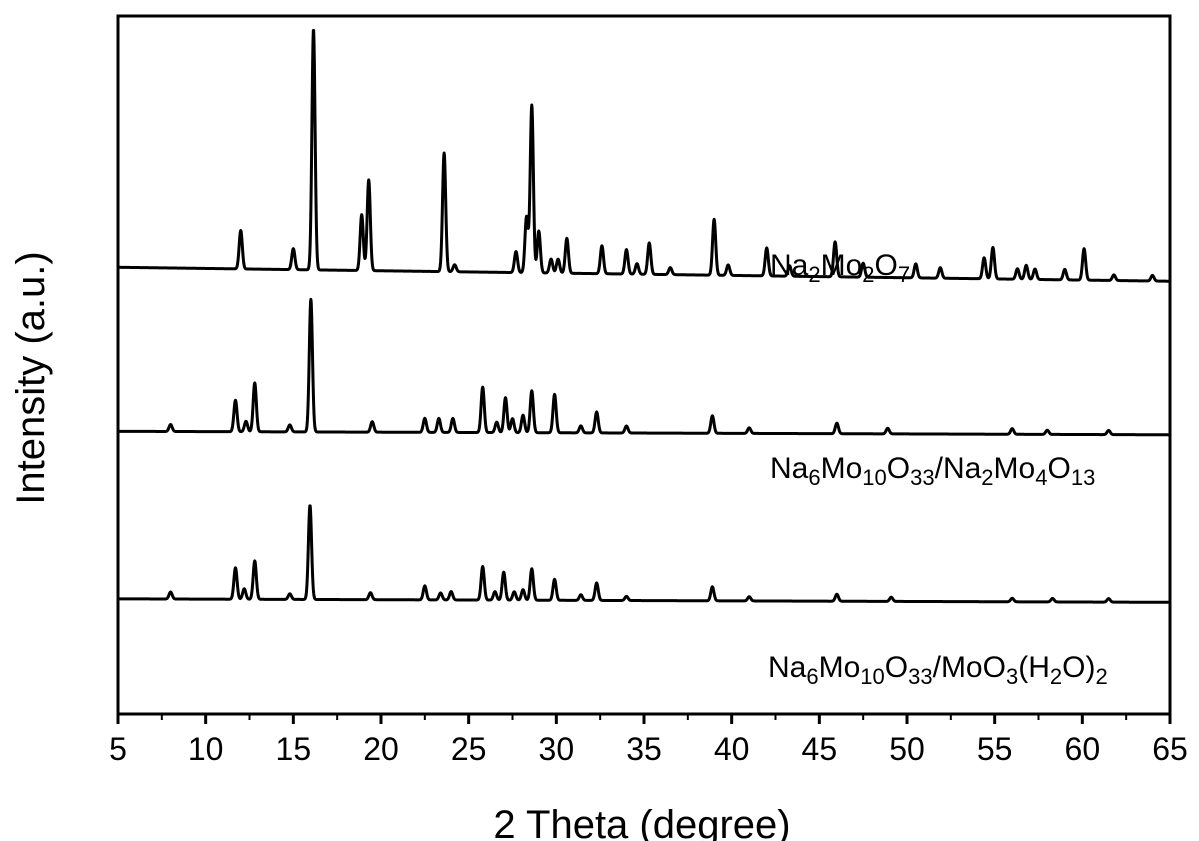 The width and height of the screenshot is (1199, 841). What do you see at coordinates (206, 749) in the screenshot?
I see `x-tick-label: 10` at bounding box center [206, 749].